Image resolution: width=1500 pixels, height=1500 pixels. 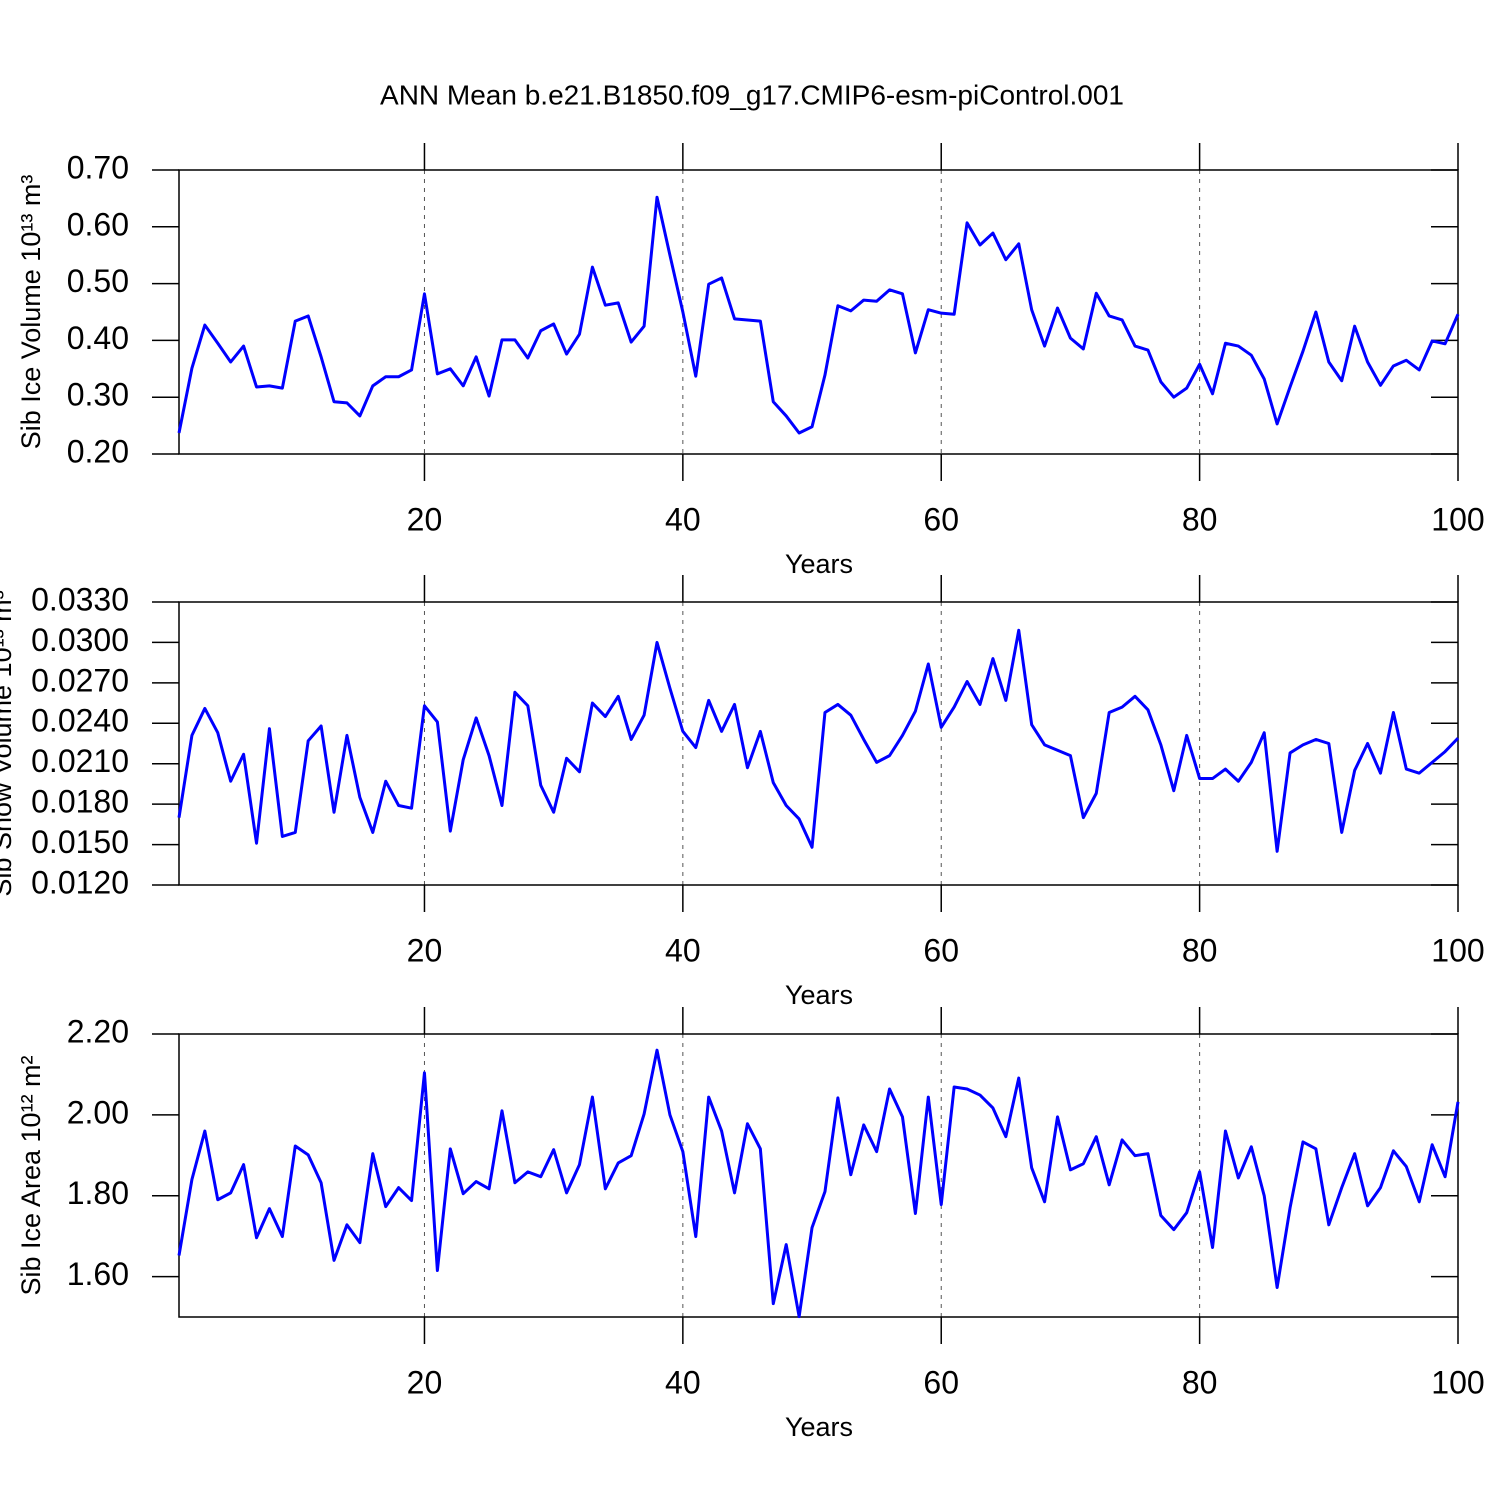 I want to click on y-tick-label: 0.0300, so click(x=80, y=640).